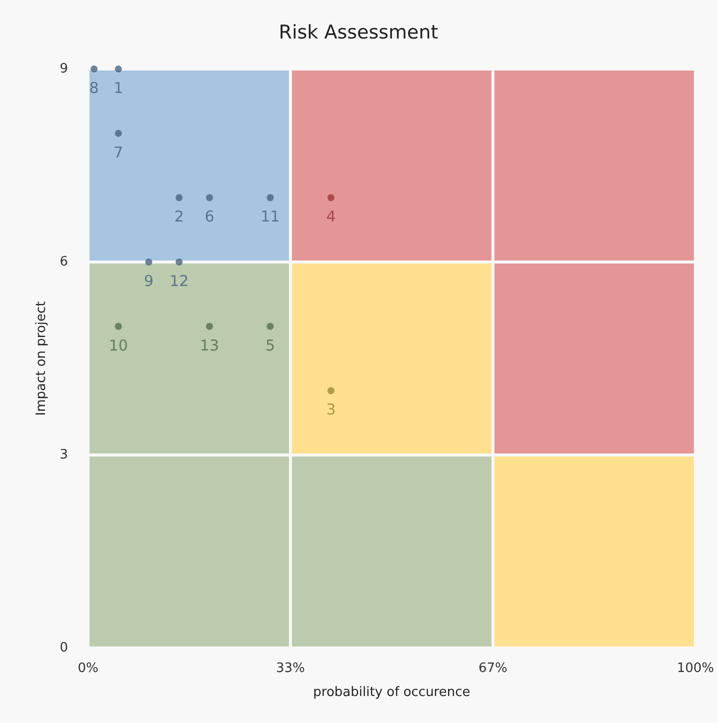 This screenshot has height=723, width=717. Describe the element at coordinates (331, 217) in the screenshot. I see `series-label: 4` at that location.